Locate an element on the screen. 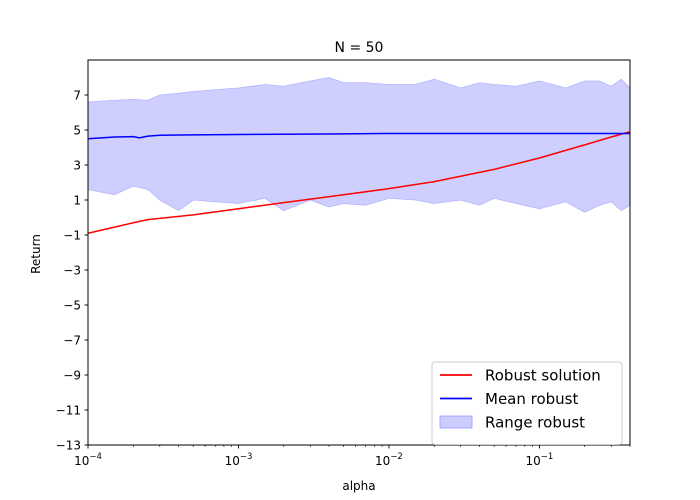 Image resolution: width=700 pixels, height=500 pixels. y-tick-label: 5 is located at coordinates (77, 131).